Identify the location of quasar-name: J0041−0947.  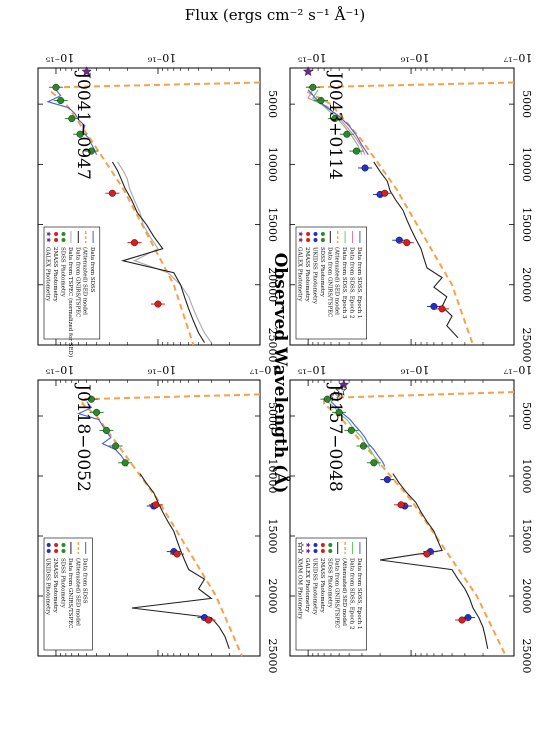
(83, 125).